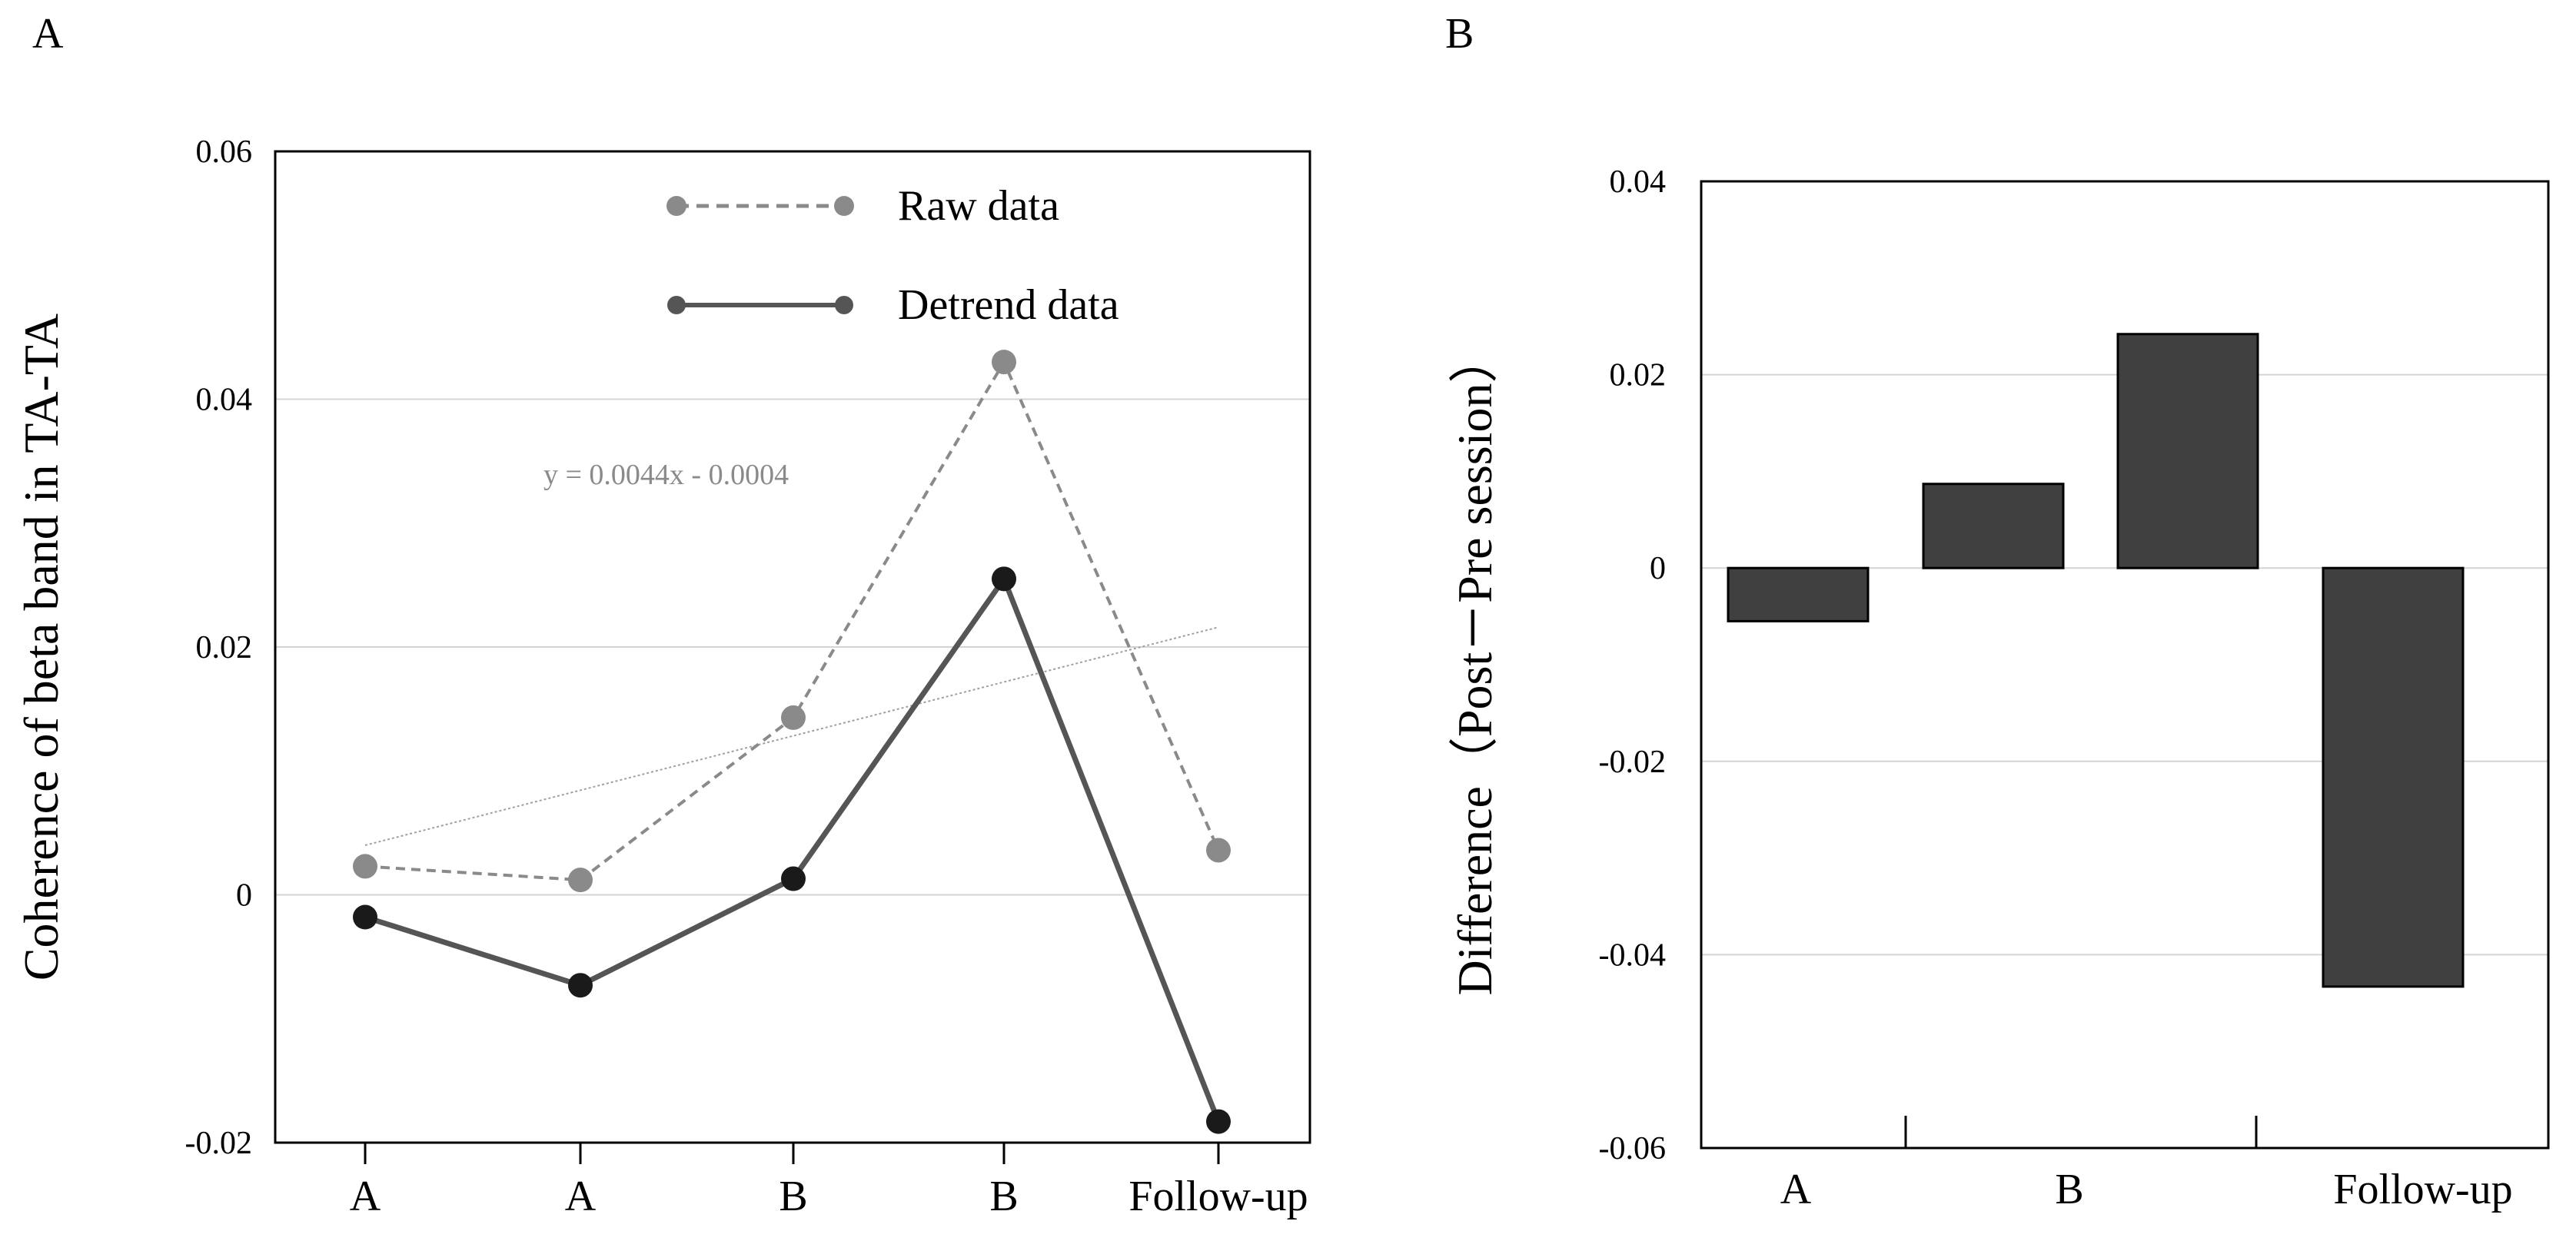 Image resolution: width=2576 pixels, height=1241 pixels. Describe the element at coordinates (791, 736) in the screenshot. I see `trendline` at that location.